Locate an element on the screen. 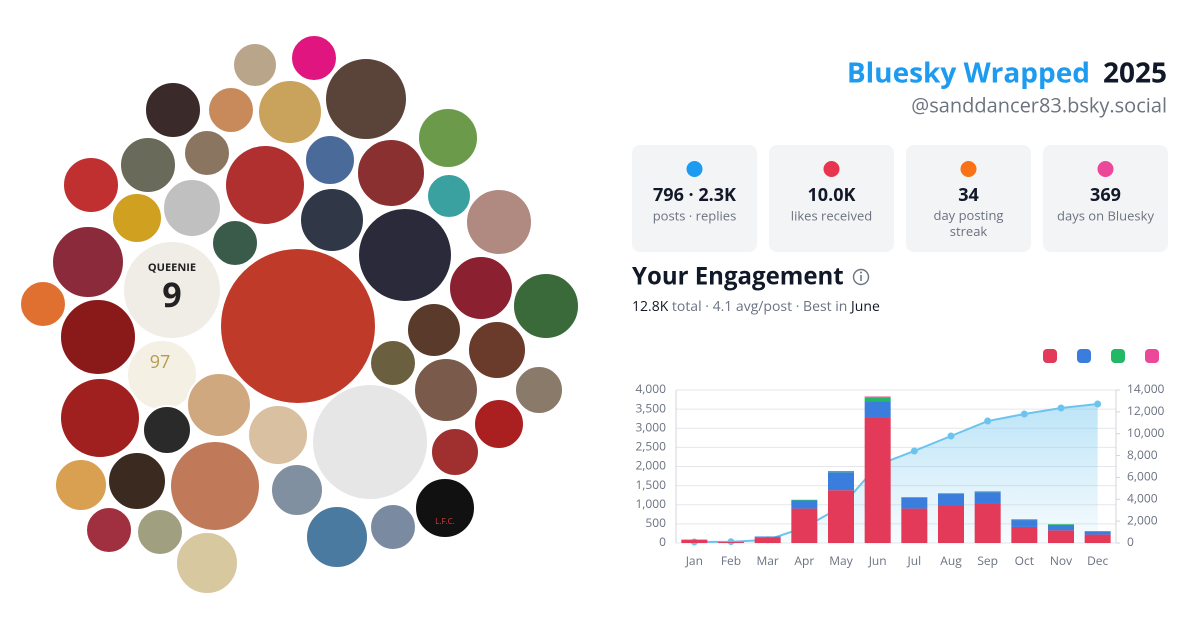  y2-tick-label: 8,000 is located at coordinates (1142, 454).